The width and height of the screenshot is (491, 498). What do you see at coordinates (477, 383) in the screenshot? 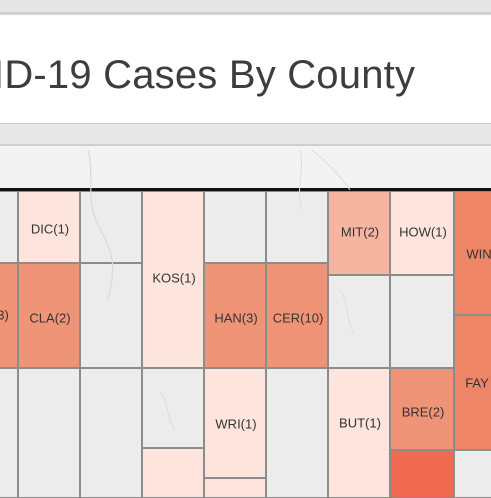
I see `county-label-fay: FAY` at bounding box center [477, 383].